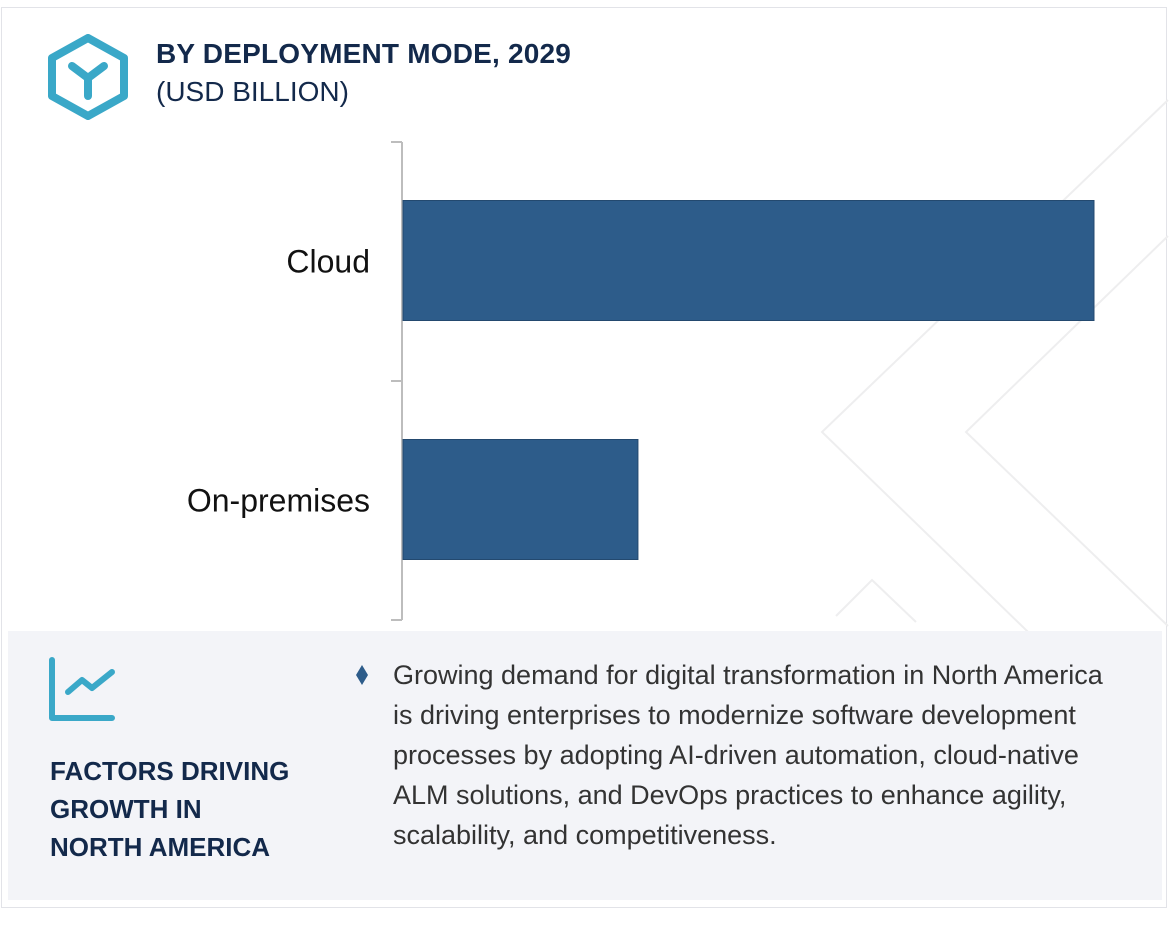 Image resolution: width=1170 pixels, height=927 pixels. I want to click on panel-title: FACTORS DRIVING GROWTH IN NORTH AMERICA, so click(190, 809).